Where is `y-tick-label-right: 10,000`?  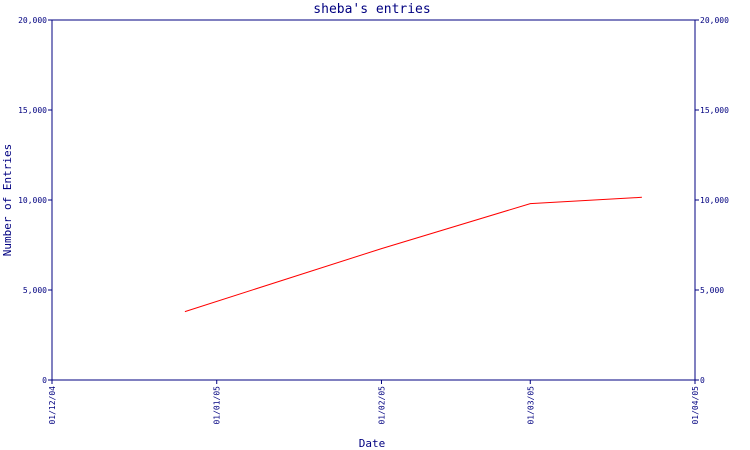 y-tick-label-right: 10,000 is located at coordinates (714, 200).